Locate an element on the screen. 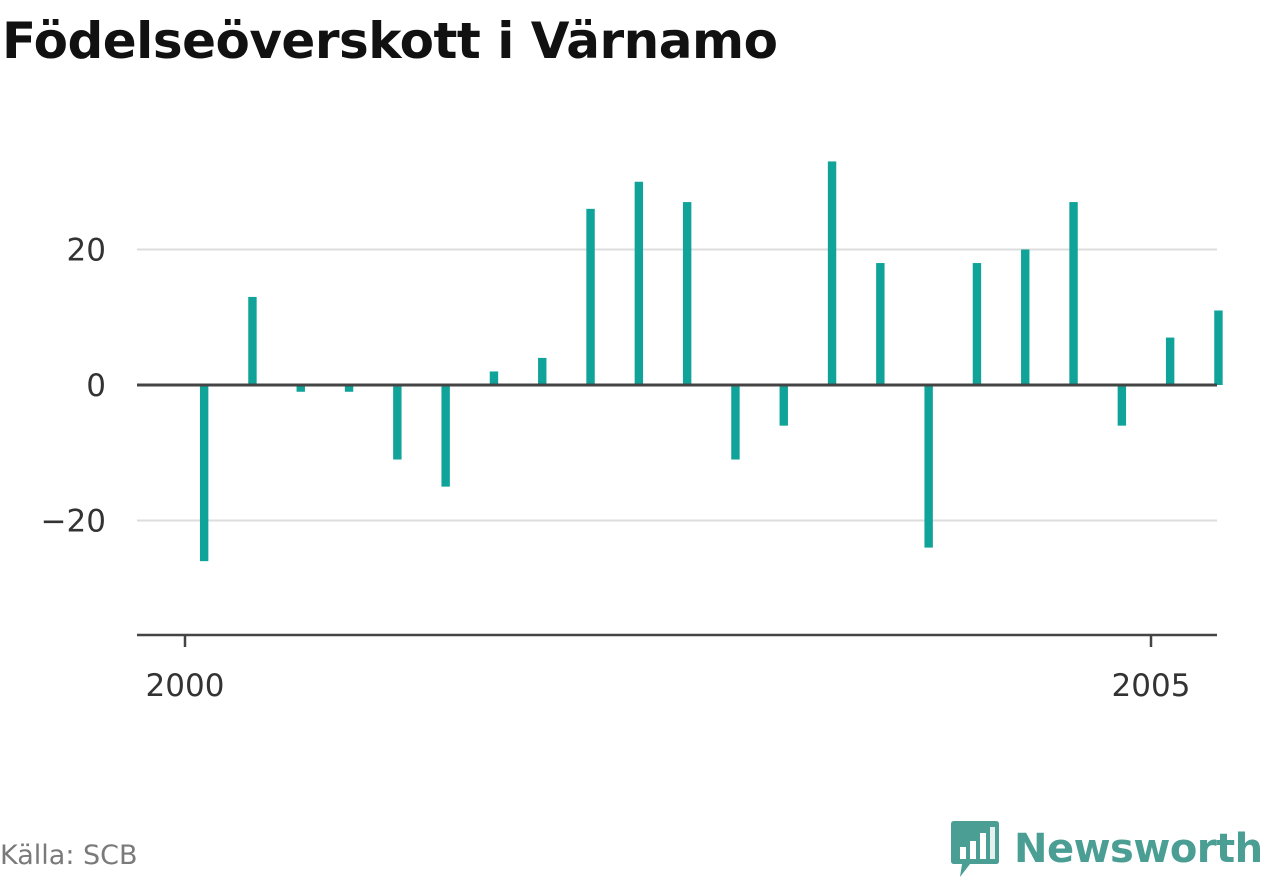 The width and height of the screenshot is (1262, 880). x-tick-label: 2000 is located at coordinates (185, 686).